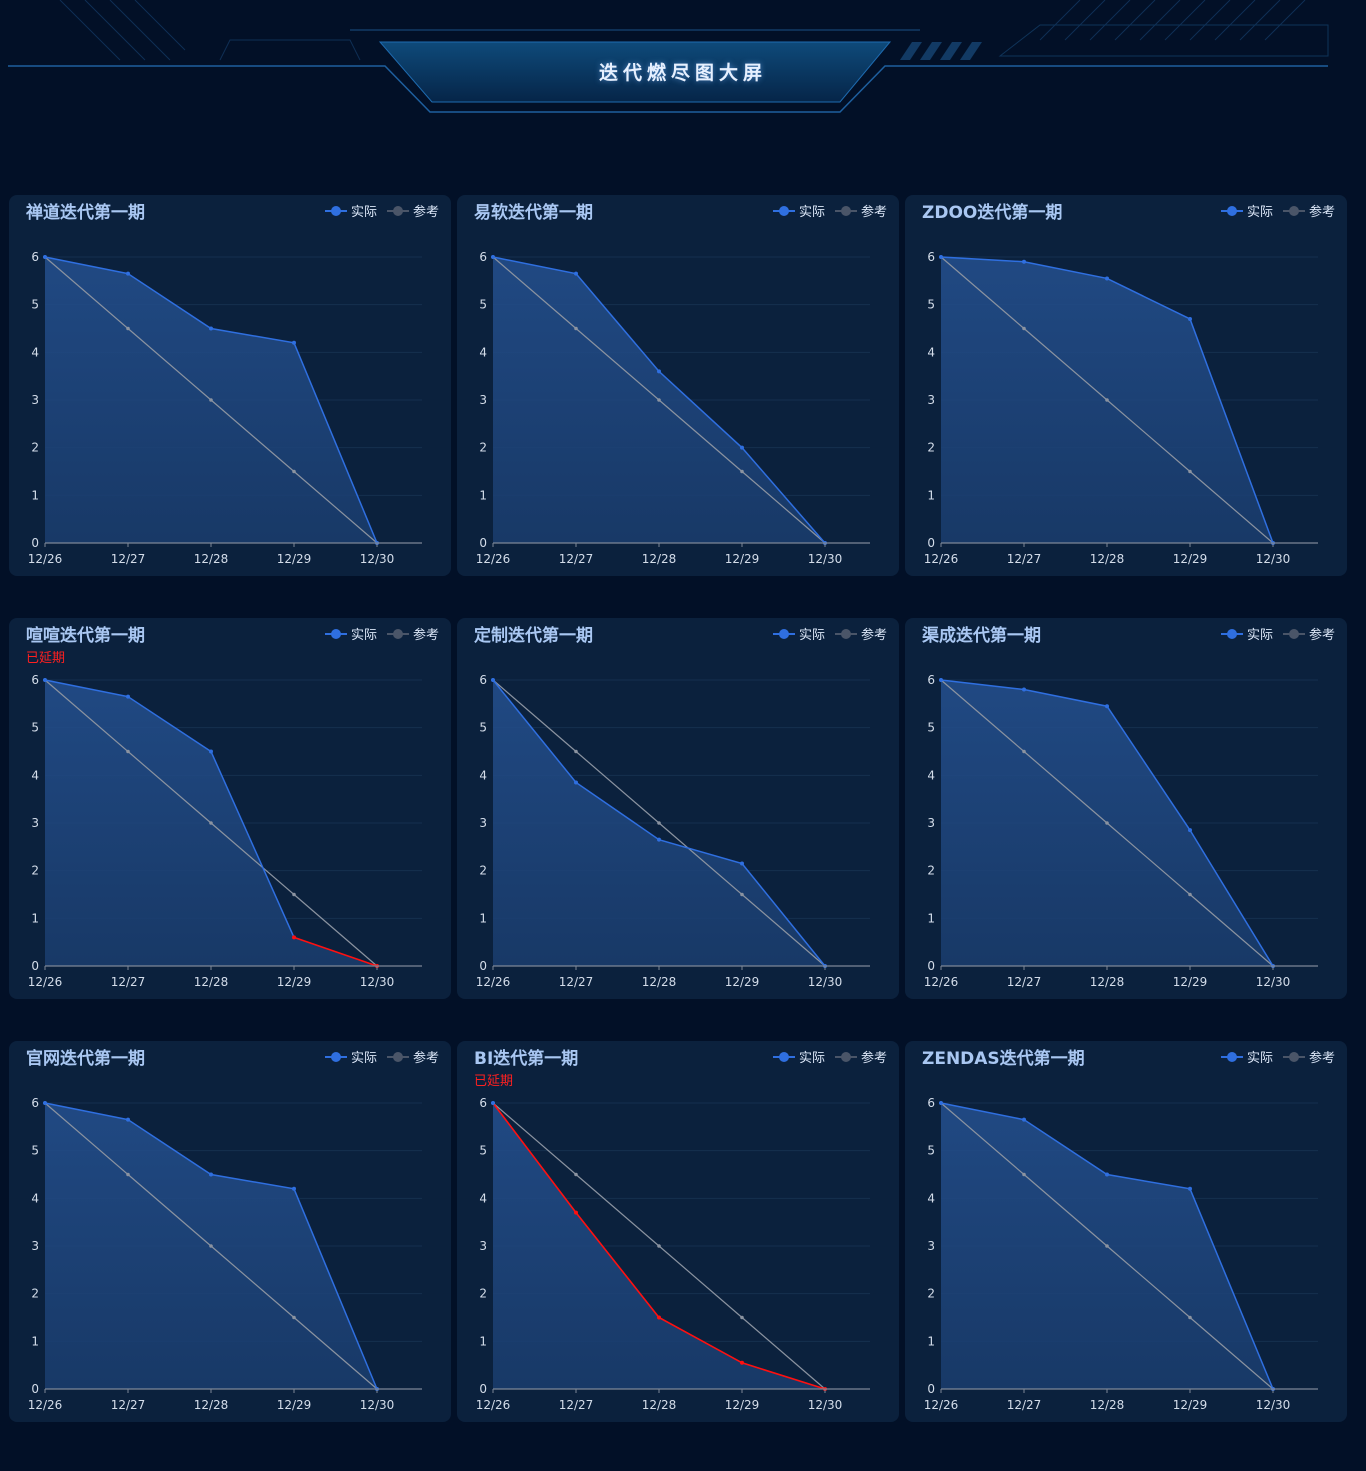 This screenshot has height=1471, width=1366. What do you see at coordinates (35, 871) in the screenshot?
I see `y-tick-label: 2` at bounding box center [35, 871].